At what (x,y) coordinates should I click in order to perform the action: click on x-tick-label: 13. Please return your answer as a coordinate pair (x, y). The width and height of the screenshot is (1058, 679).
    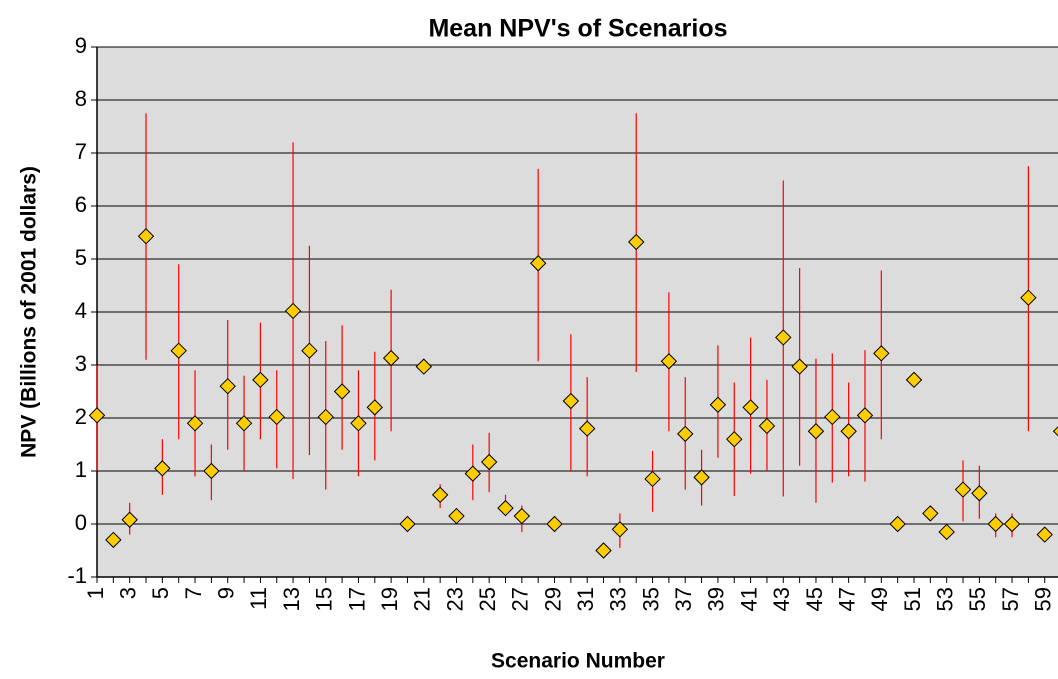
    Looking at the image, I should click on (291, 599).